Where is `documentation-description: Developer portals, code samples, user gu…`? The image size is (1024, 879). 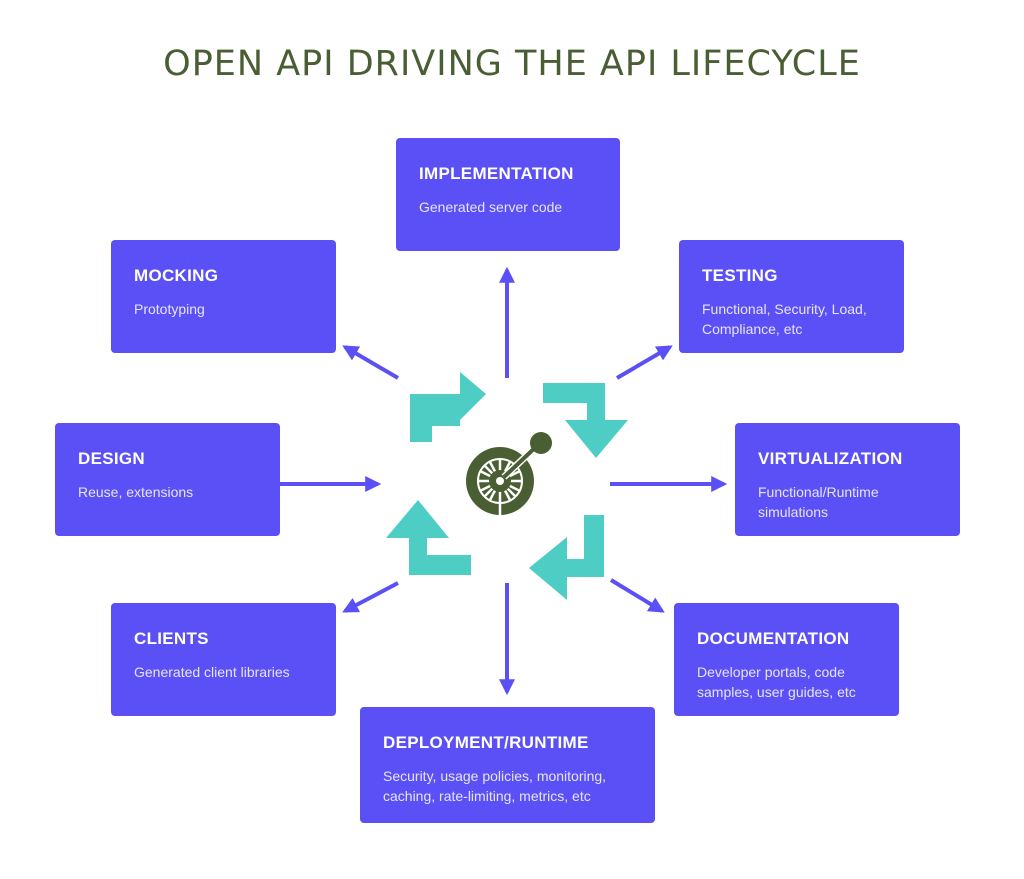
documentation-description: Developer portals, code samples, user gu… is located at coordinates (776, 682).